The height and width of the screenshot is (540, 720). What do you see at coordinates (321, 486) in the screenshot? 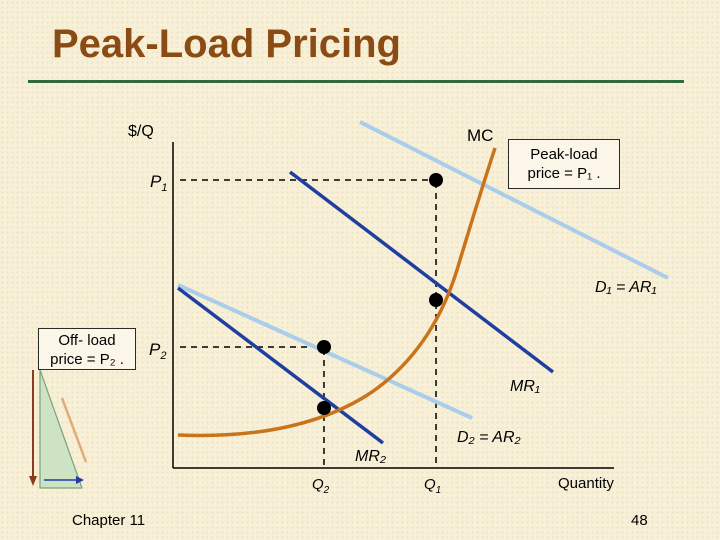
I see `q2-label: Q2` at bounding box center [321, 486].